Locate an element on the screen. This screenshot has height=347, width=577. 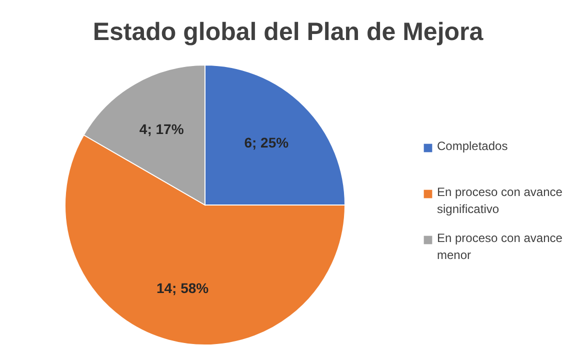
legend-label: Completados is located at coordinates (472, 146).